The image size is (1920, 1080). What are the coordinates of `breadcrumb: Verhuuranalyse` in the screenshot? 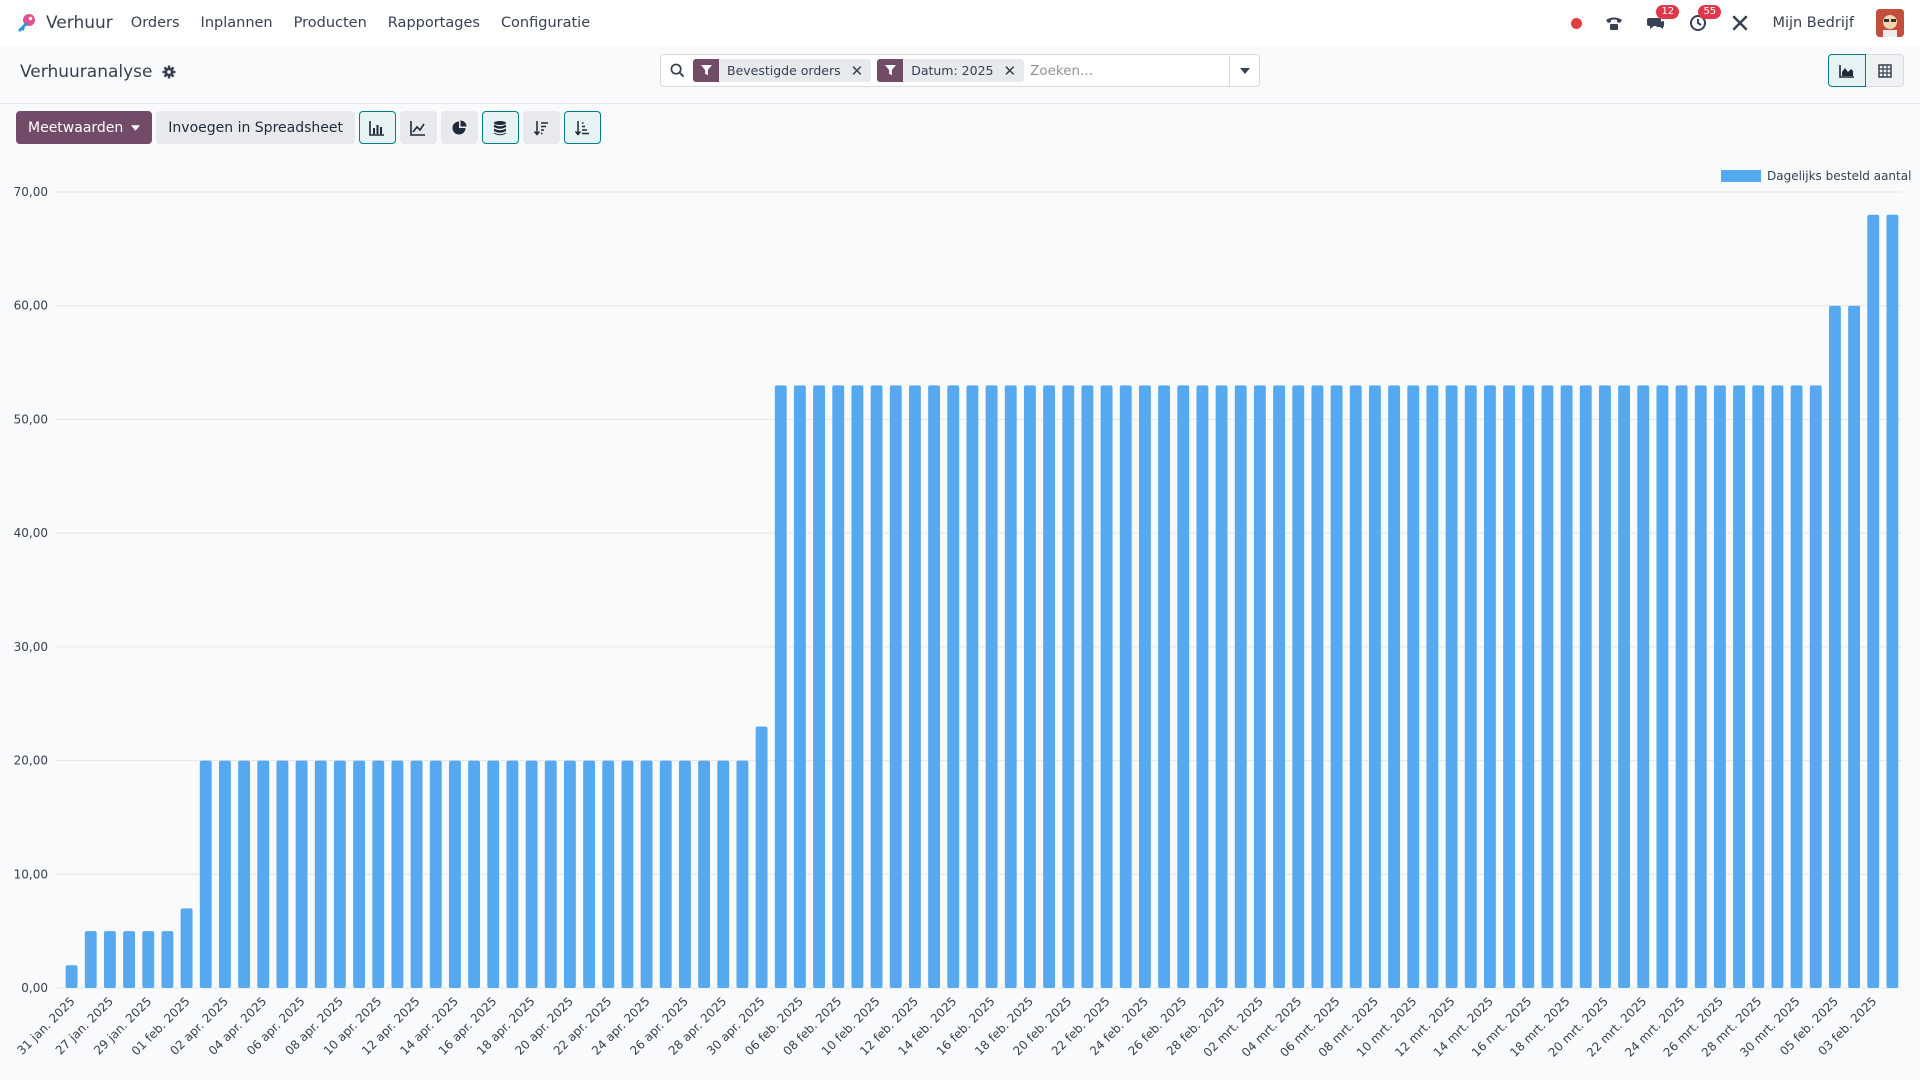 It's located at (98, 72).